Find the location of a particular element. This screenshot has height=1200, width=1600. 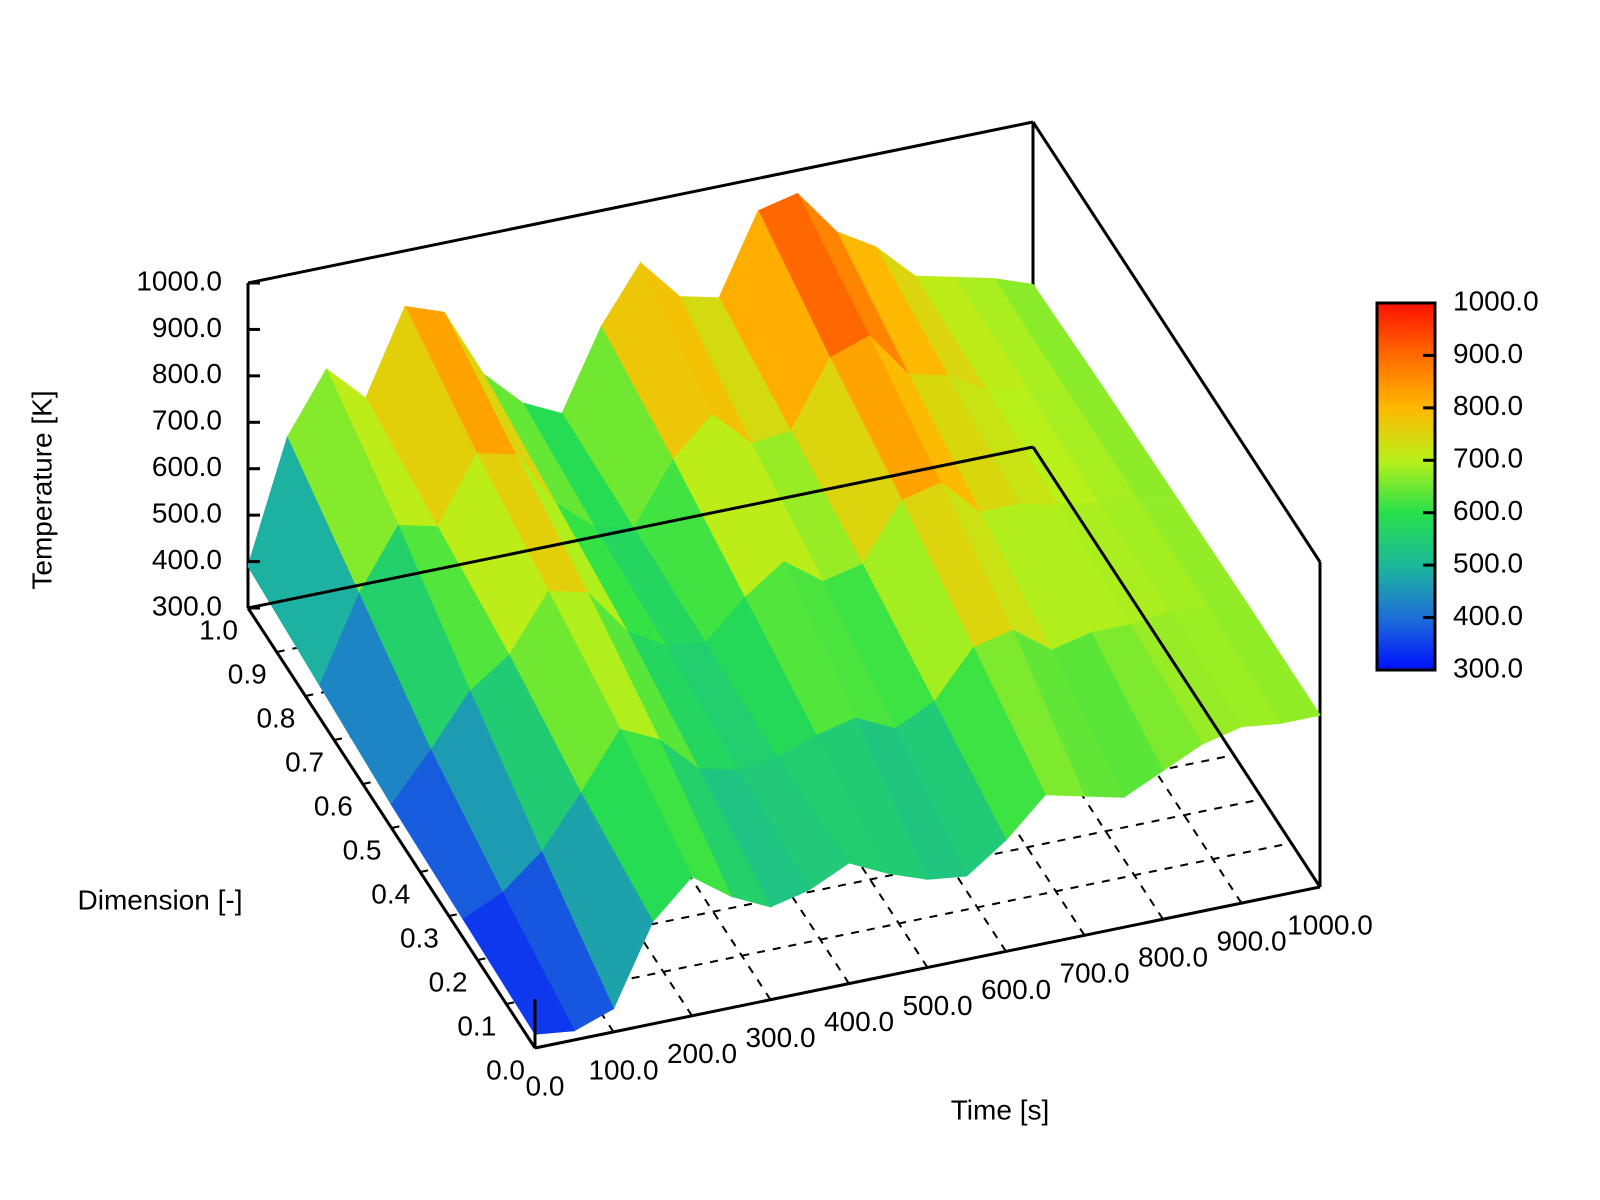

z-tick-label: 400.0 is located at coordinates (187, 559).